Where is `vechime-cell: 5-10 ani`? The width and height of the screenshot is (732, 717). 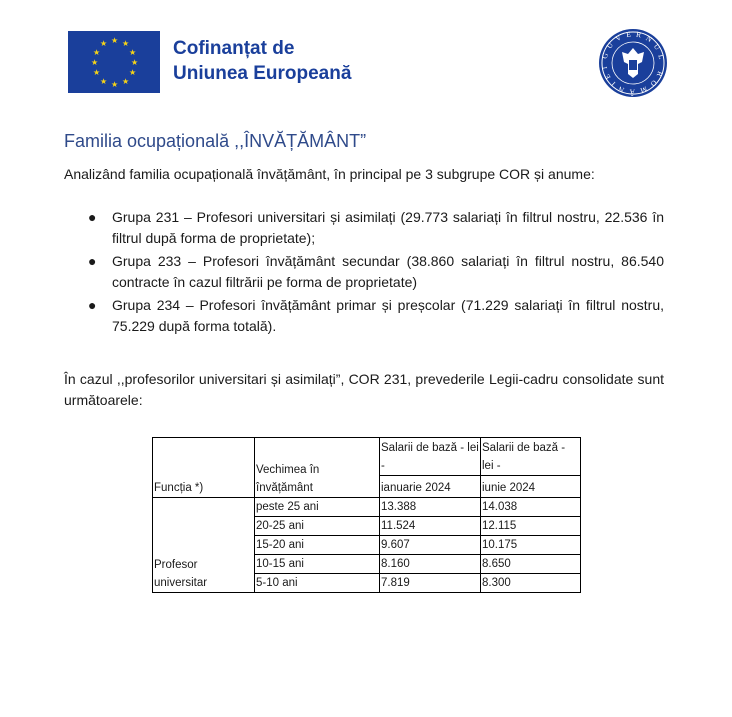 vechime-cell: 5-10 ani is located at coordinates (317, 583).